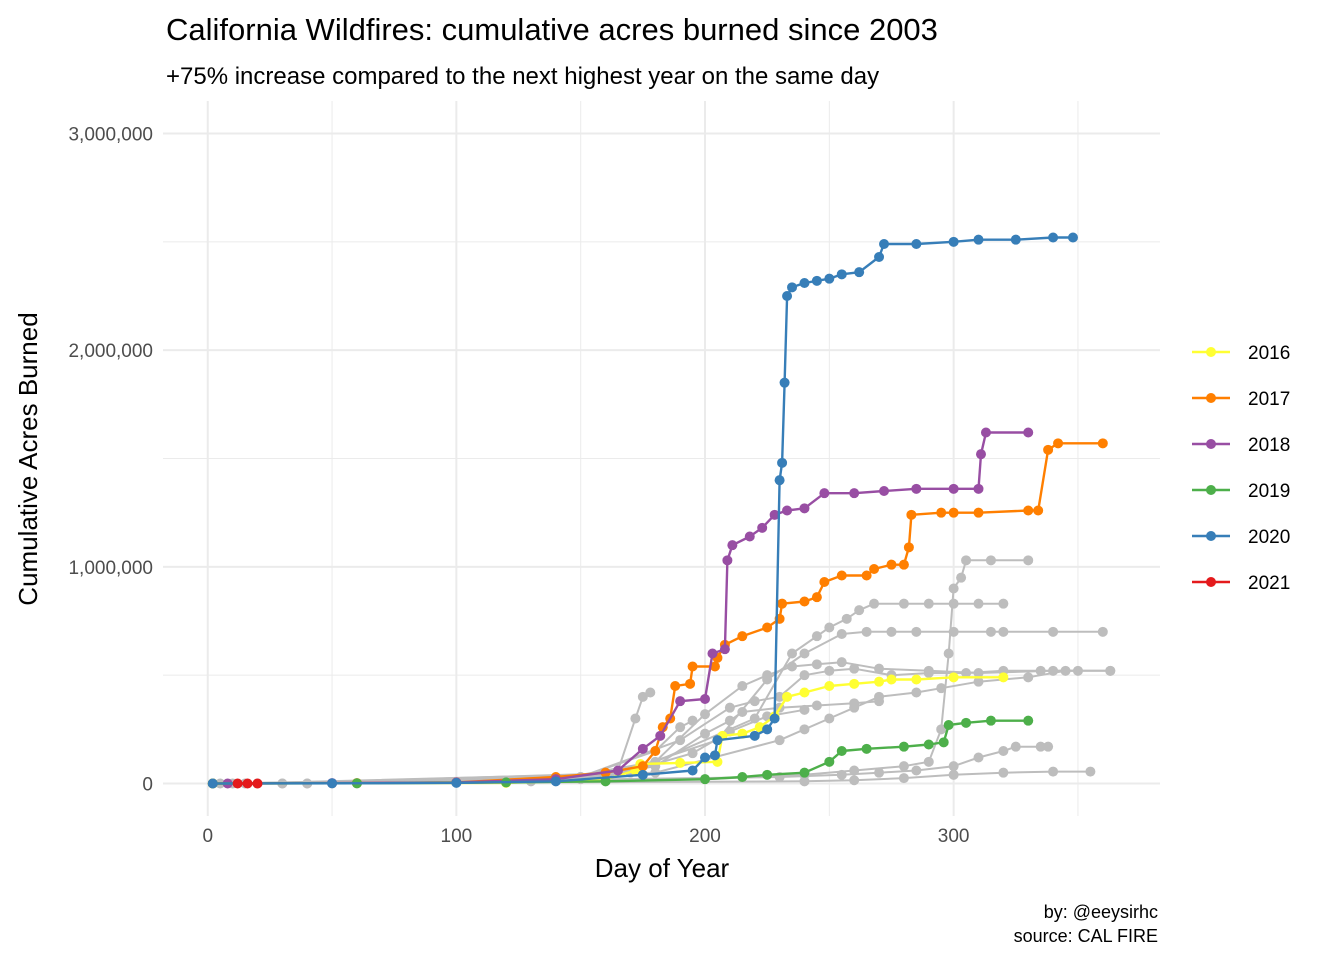 Image resolution: width=1344 pixels, height=960 pixels. I want to click on legend-item-2020: 2020, so click(1241, 537).